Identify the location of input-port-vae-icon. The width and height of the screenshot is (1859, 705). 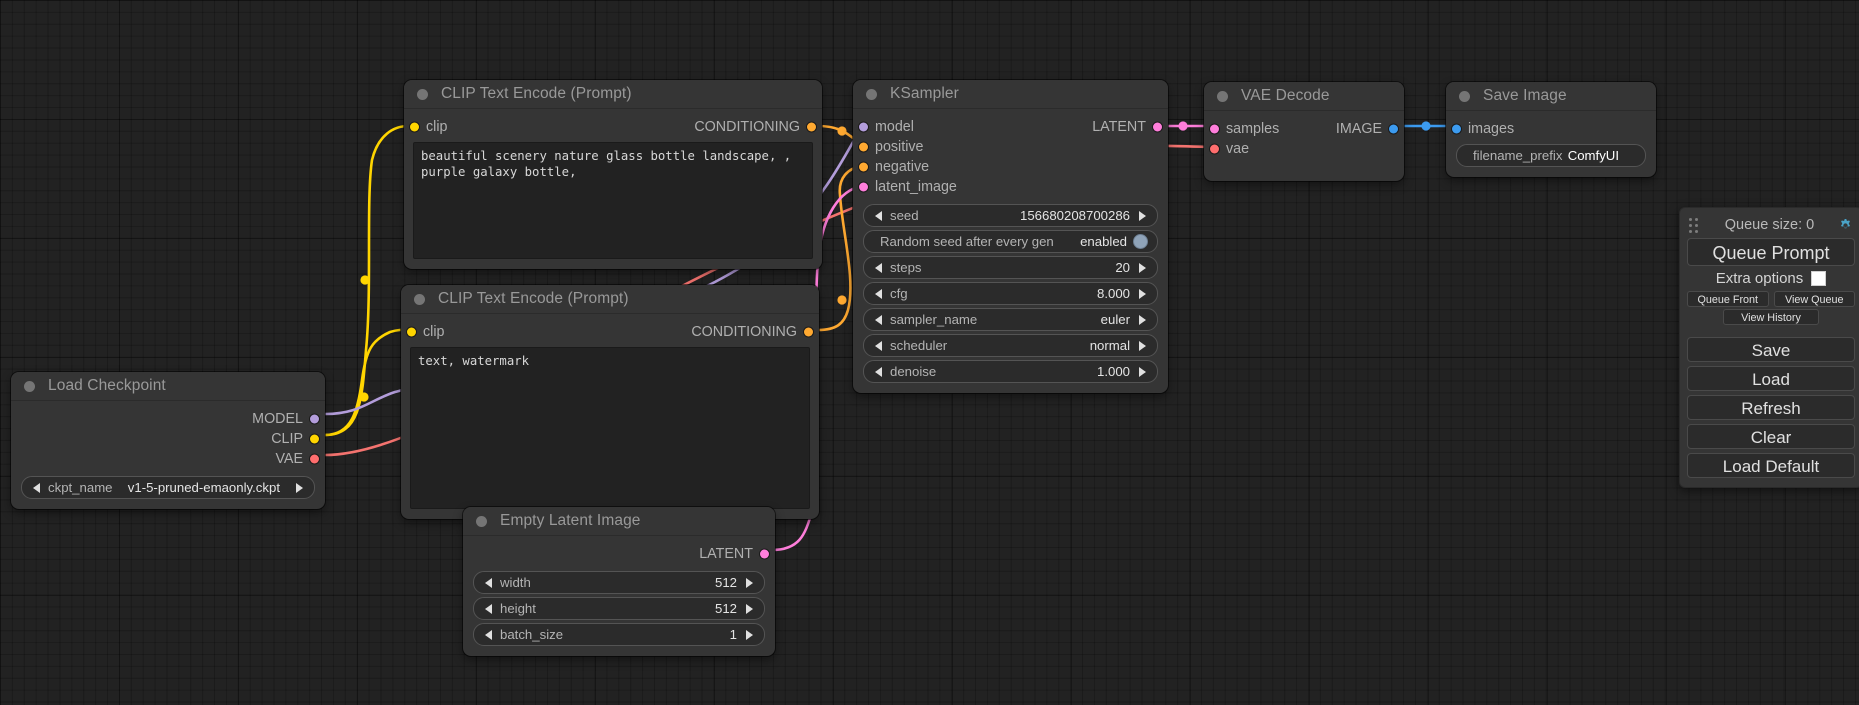
(1214, 149).